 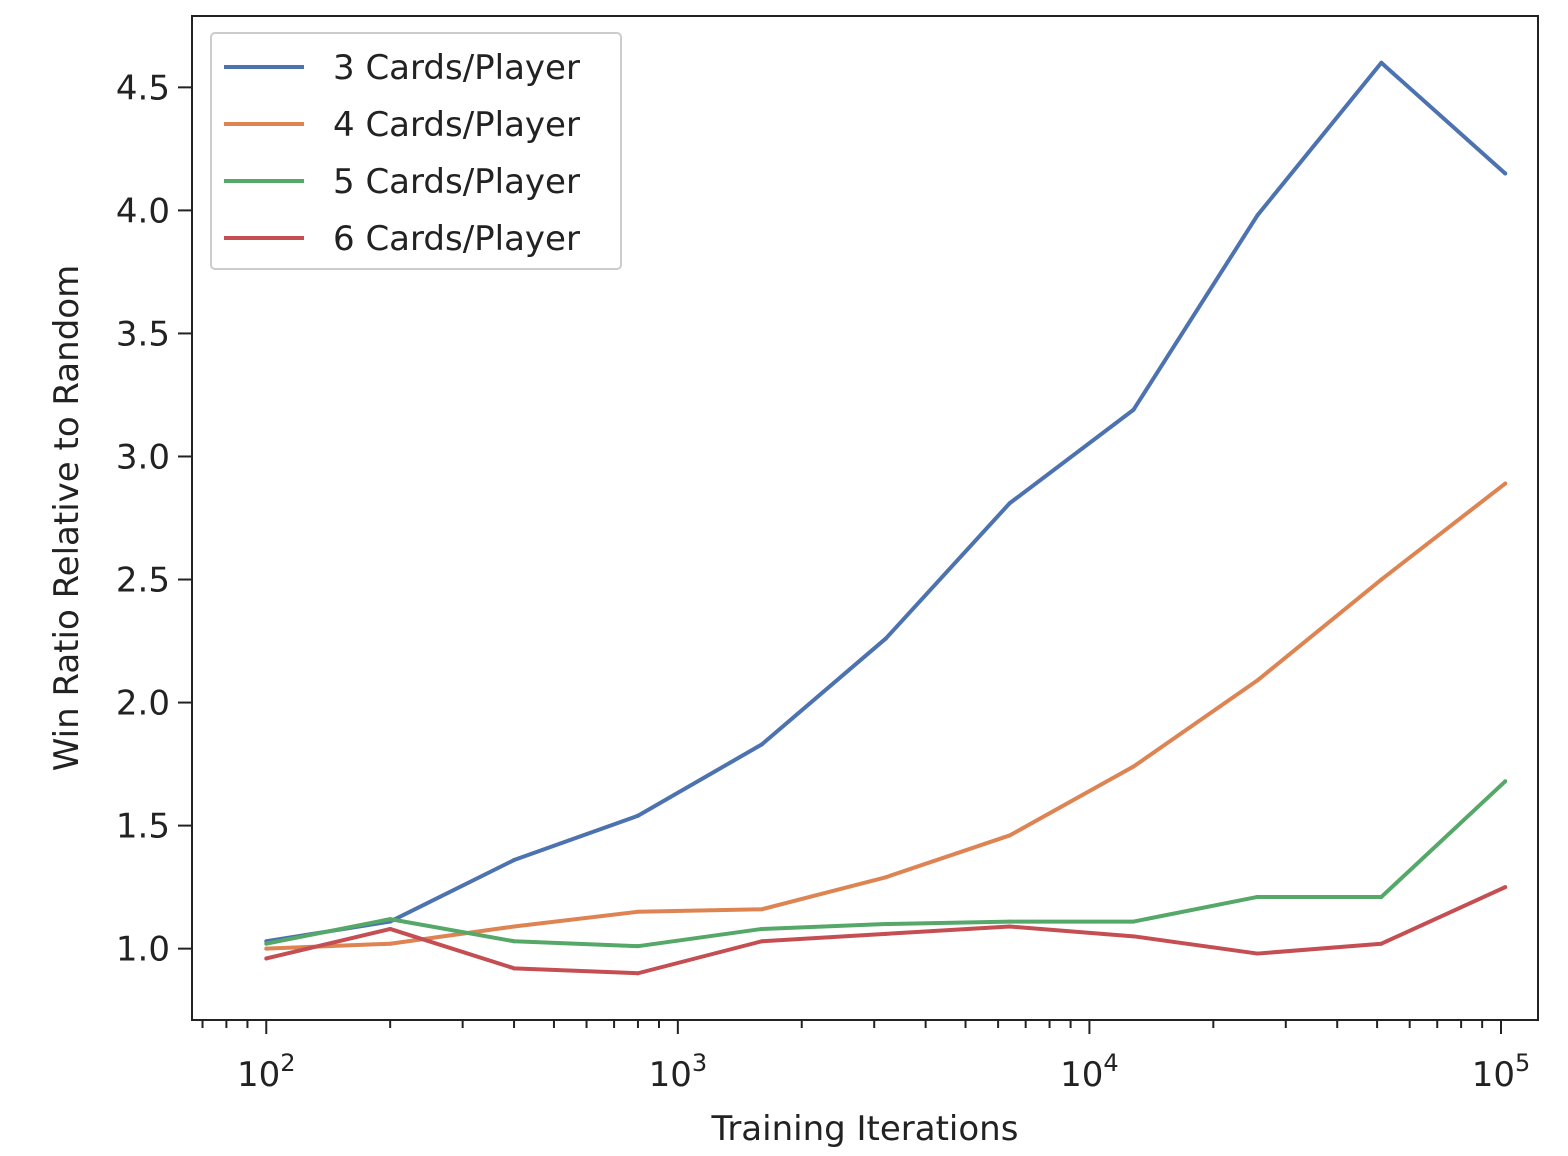 What do you see at coordinates (143, 950) in the screenshot?
I see `y-tick-label: 1.0` at bounding box center [143, 950].